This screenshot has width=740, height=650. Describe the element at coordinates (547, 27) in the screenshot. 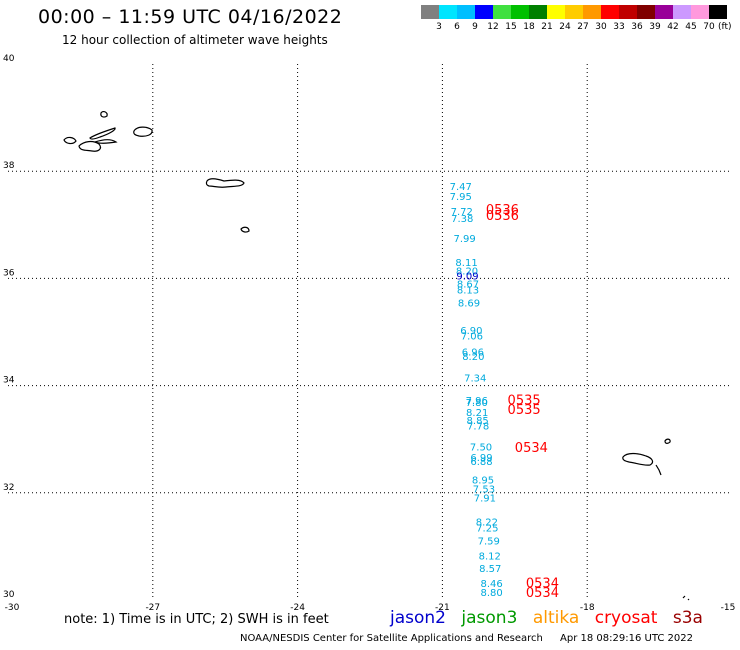

I see `color-scale-label: 21` at that location.